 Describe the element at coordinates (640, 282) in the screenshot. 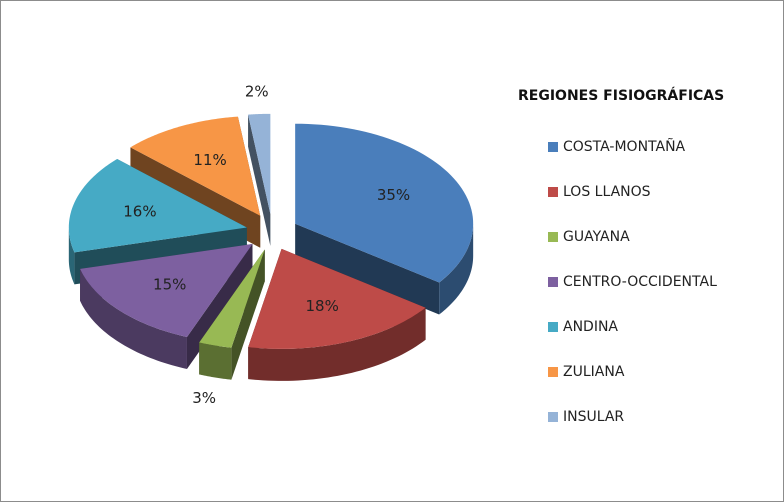

I see `legend-label: CENTRO-OCCIDENTAL` at that location.